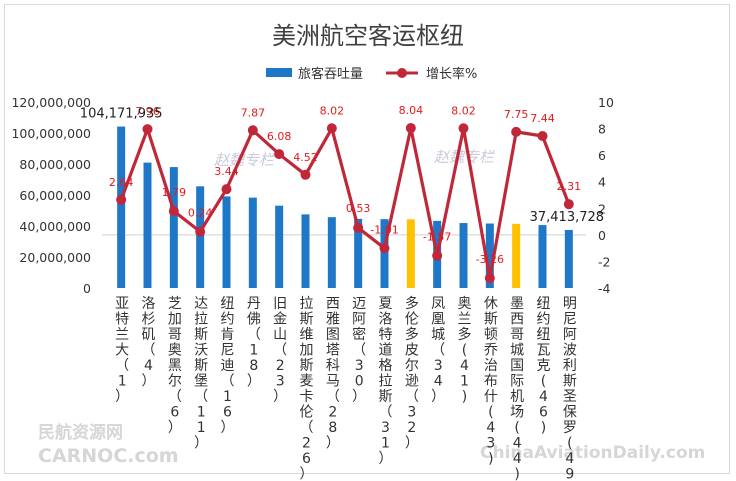  Describe the element at coordinates (371, 74) in the screenshot. I see `legend: 旅客吞吐量 增长率%` at that location.